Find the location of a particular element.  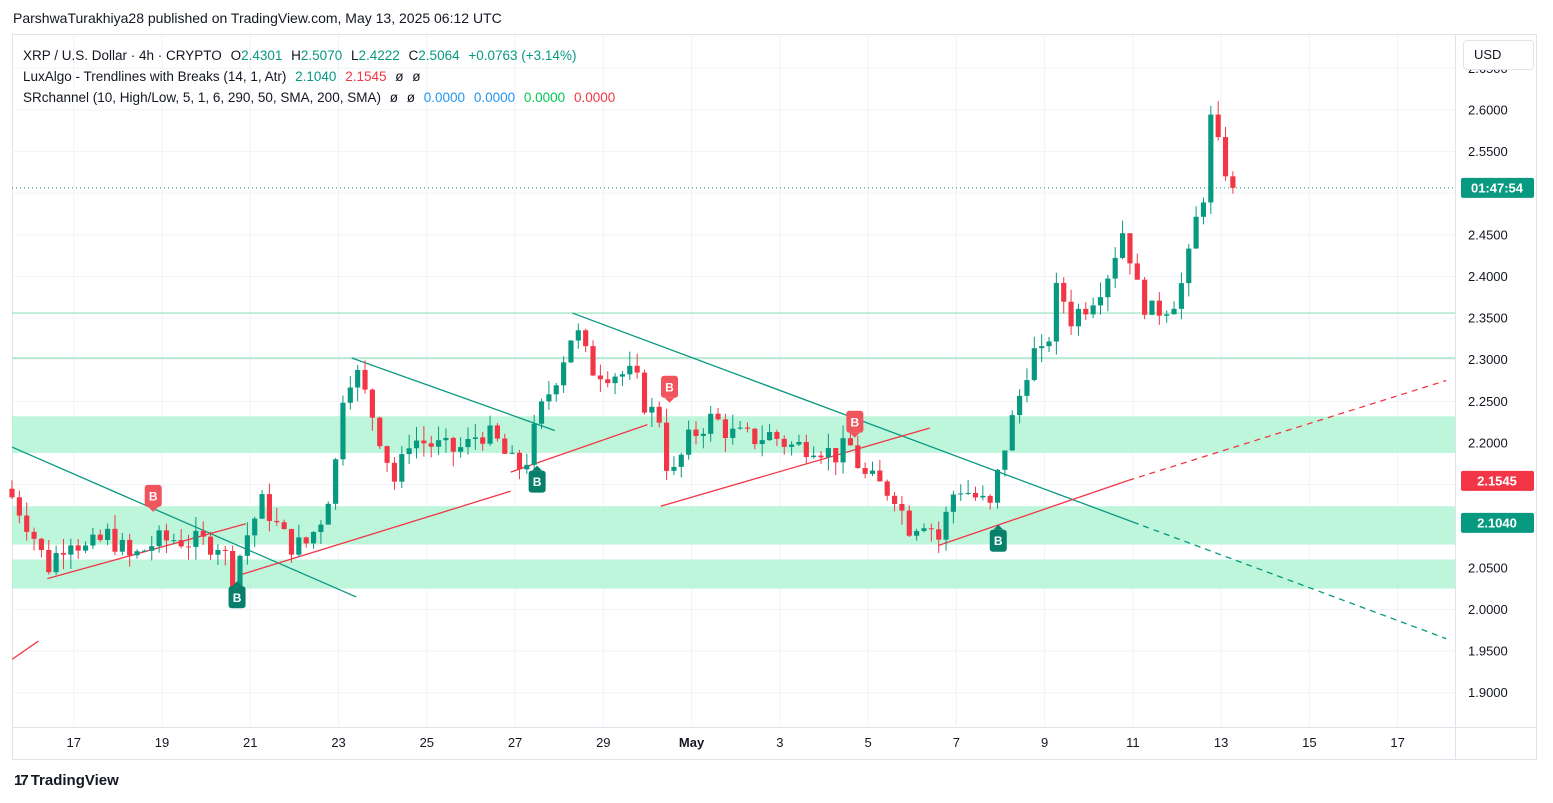

y-axis-tick-label: 2.4500 is located at coordinates (1488, 234).